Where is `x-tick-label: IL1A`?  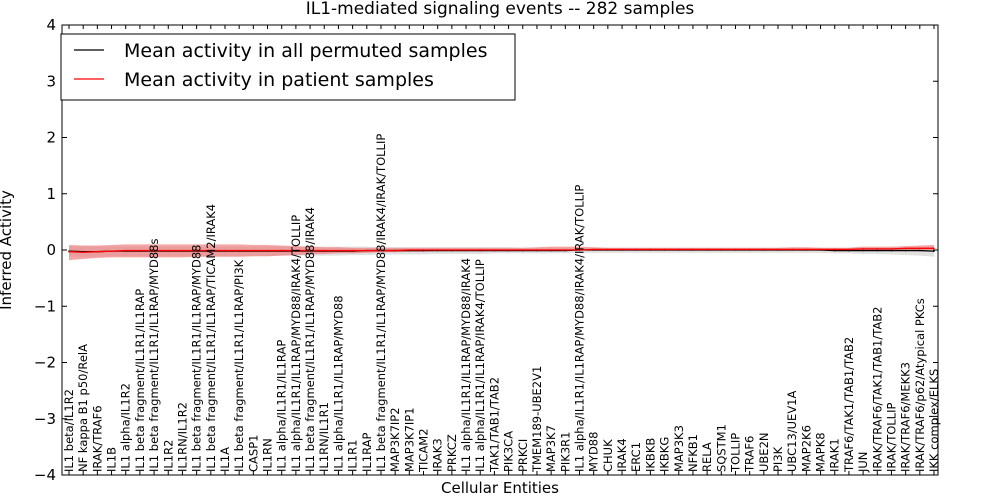 x-tick-label: IL1A is located at coordinates (225, 459).